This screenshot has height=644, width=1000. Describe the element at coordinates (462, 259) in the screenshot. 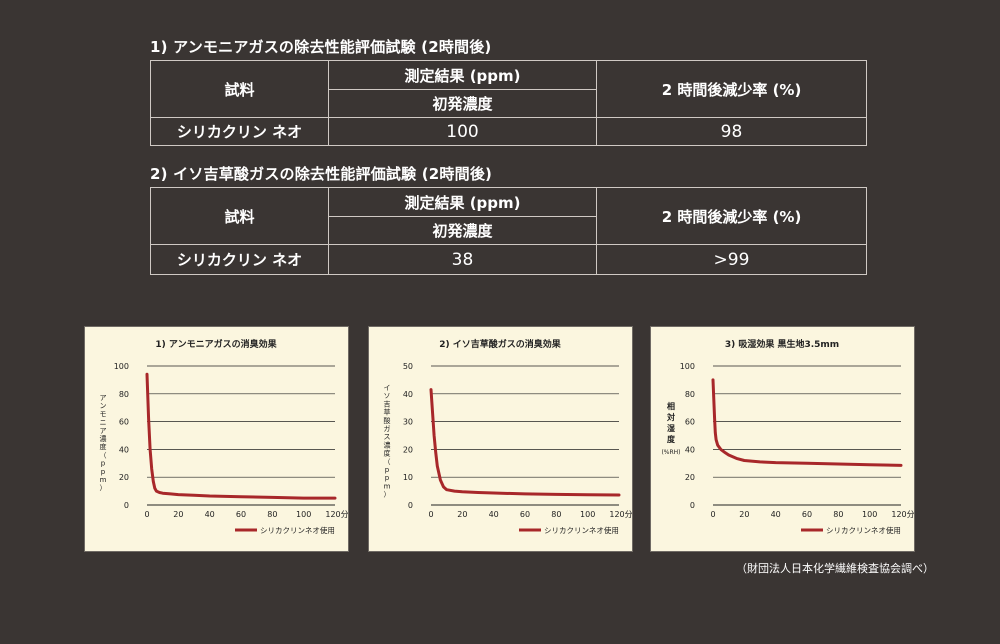

I see `row-initial: 38` at that location.